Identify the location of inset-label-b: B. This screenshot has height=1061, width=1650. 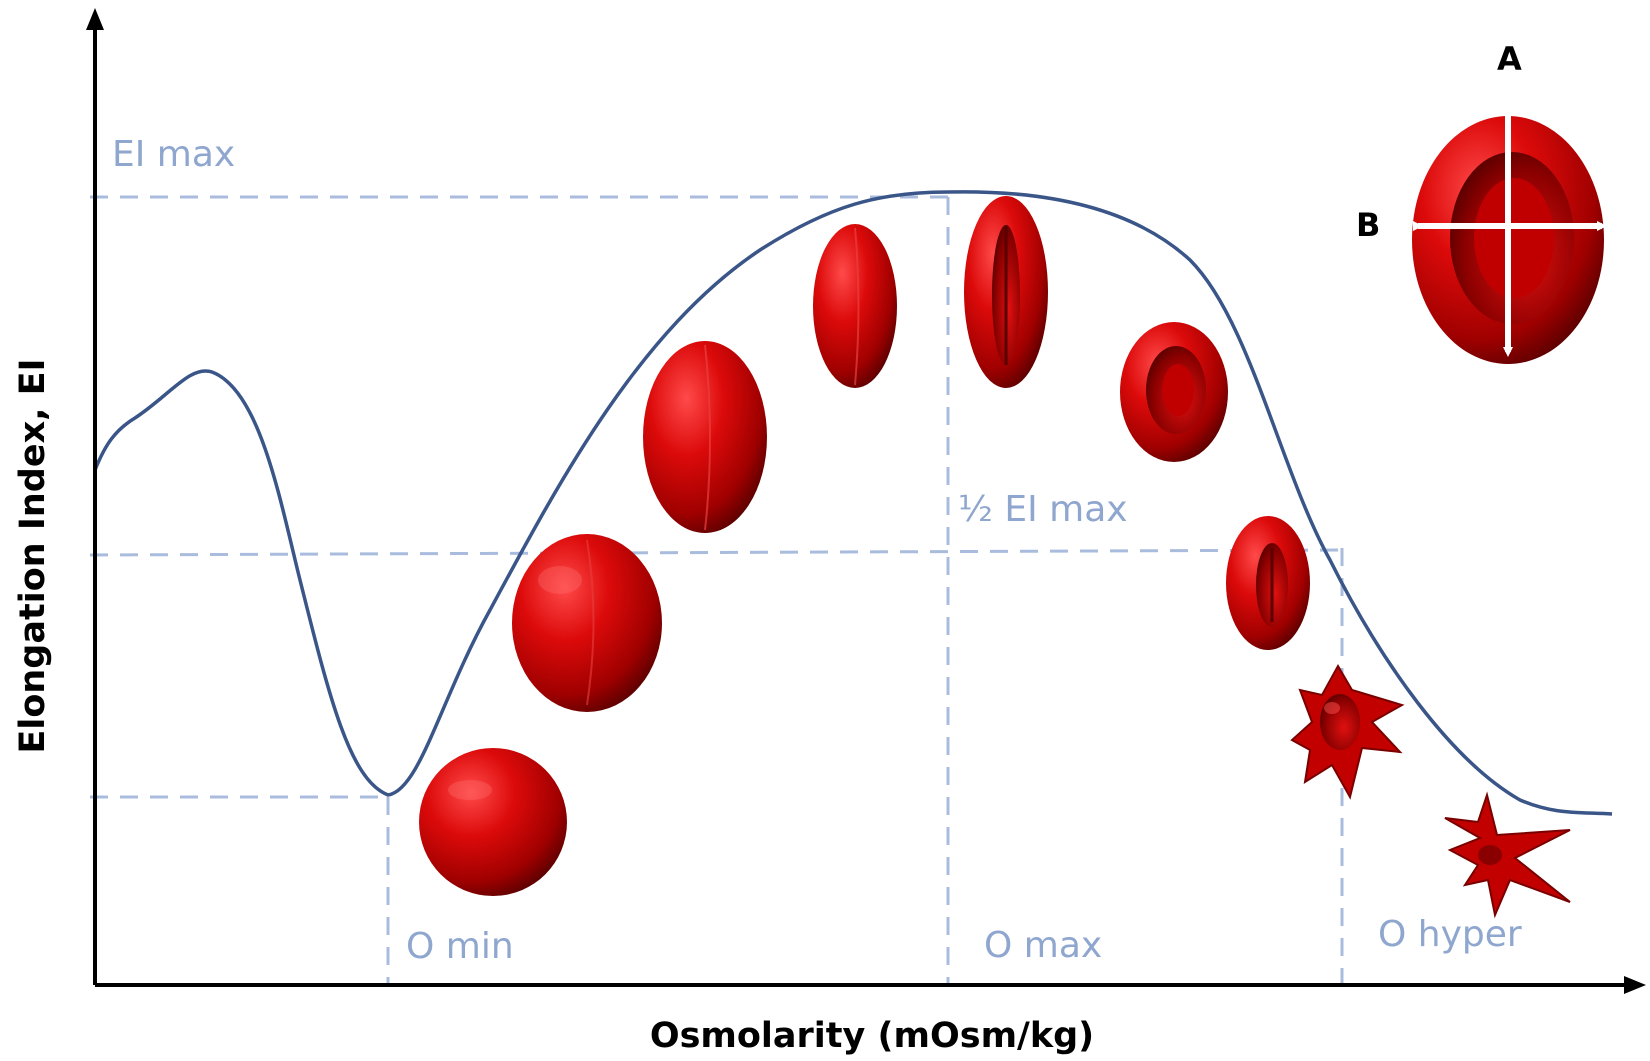
(1368, 225).